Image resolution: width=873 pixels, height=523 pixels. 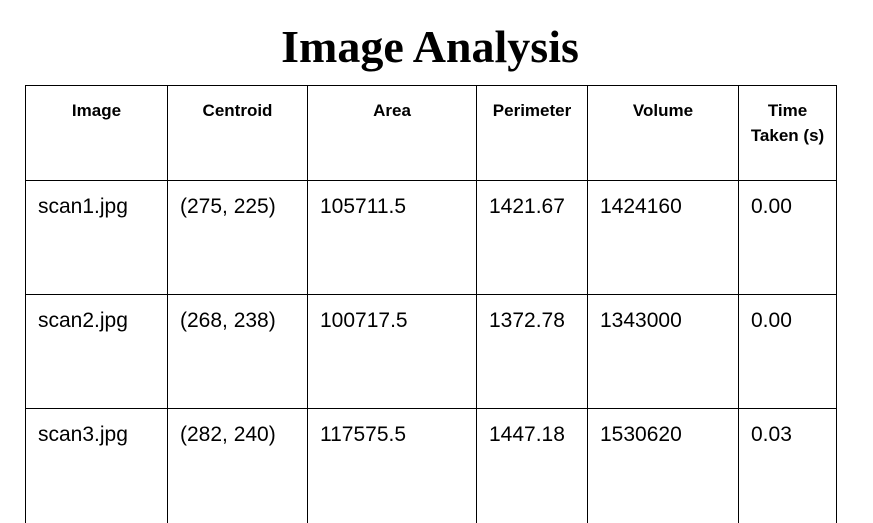 I want to click on cell-area: 100717.5, so click(x=392, y=351).